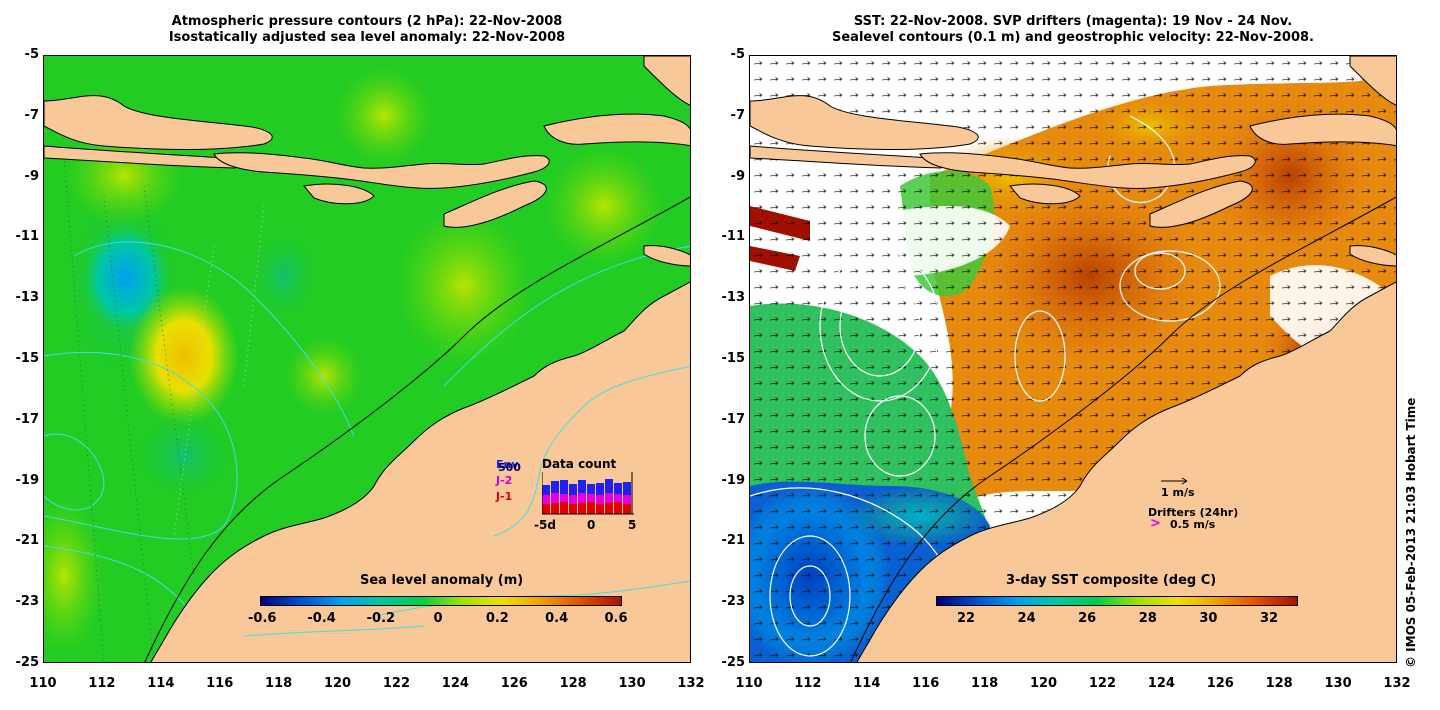  What do you see at coordinates (733, 298) in the screenshot?
I see `y-axis-tick-label: -13` at bounding box center [733, 298].